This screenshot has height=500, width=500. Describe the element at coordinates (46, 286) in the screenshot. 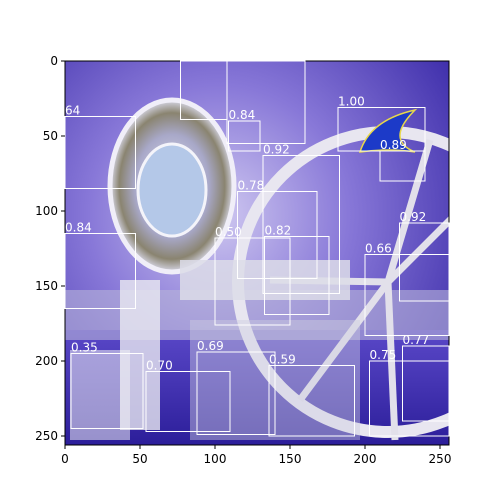

I see `y-tick-label: 150` at that location.